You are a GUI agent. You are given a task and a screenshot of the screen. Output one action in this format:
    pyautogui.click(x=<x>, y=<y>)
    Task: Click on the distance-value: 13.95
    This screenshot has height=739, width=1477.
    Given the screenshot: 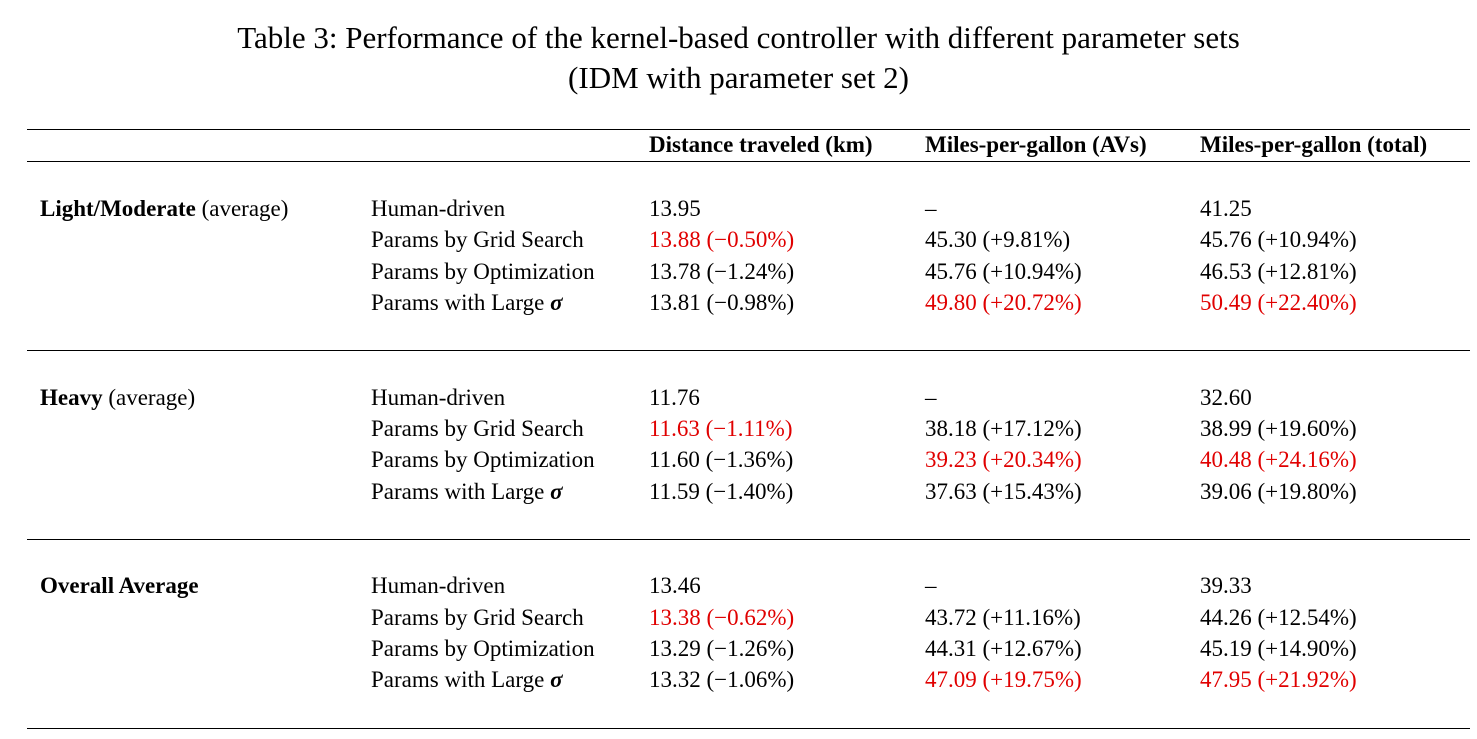 What is the action you would take?
    pyautogui.click(x=675, y=208)
    